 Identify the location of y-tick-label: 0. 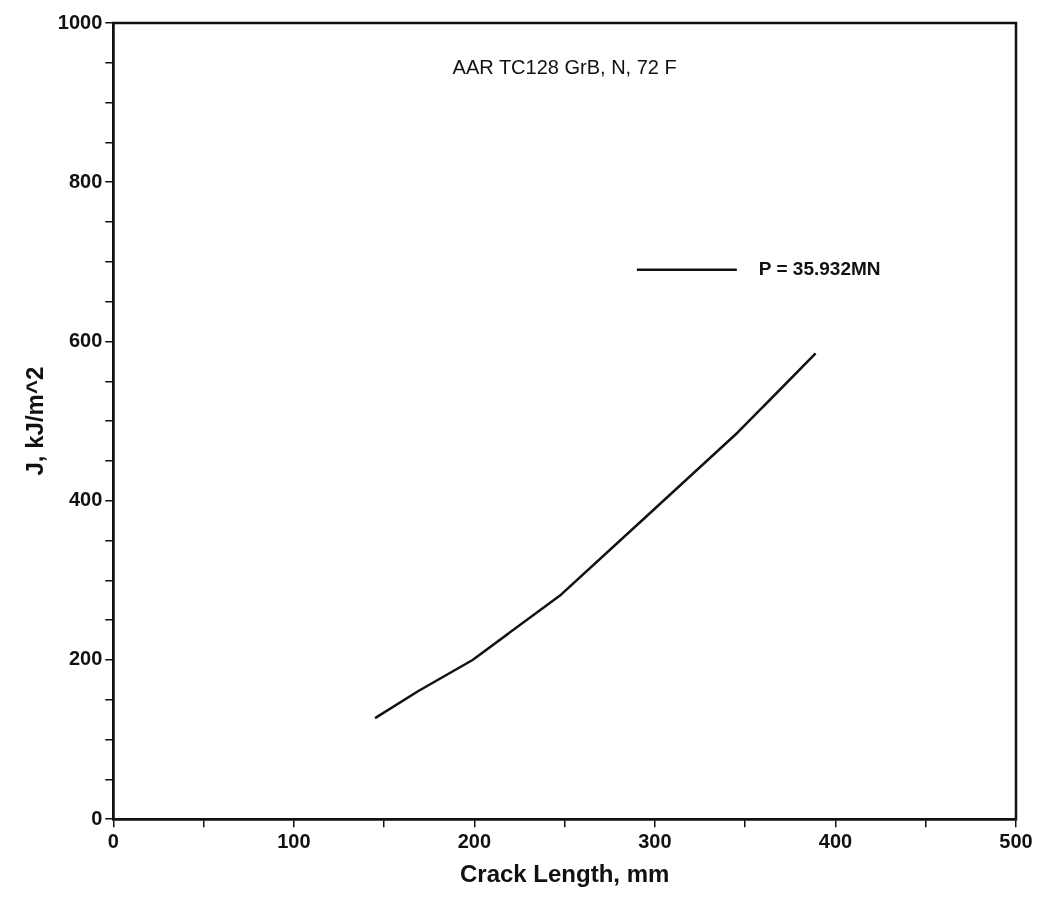
(97, 817).